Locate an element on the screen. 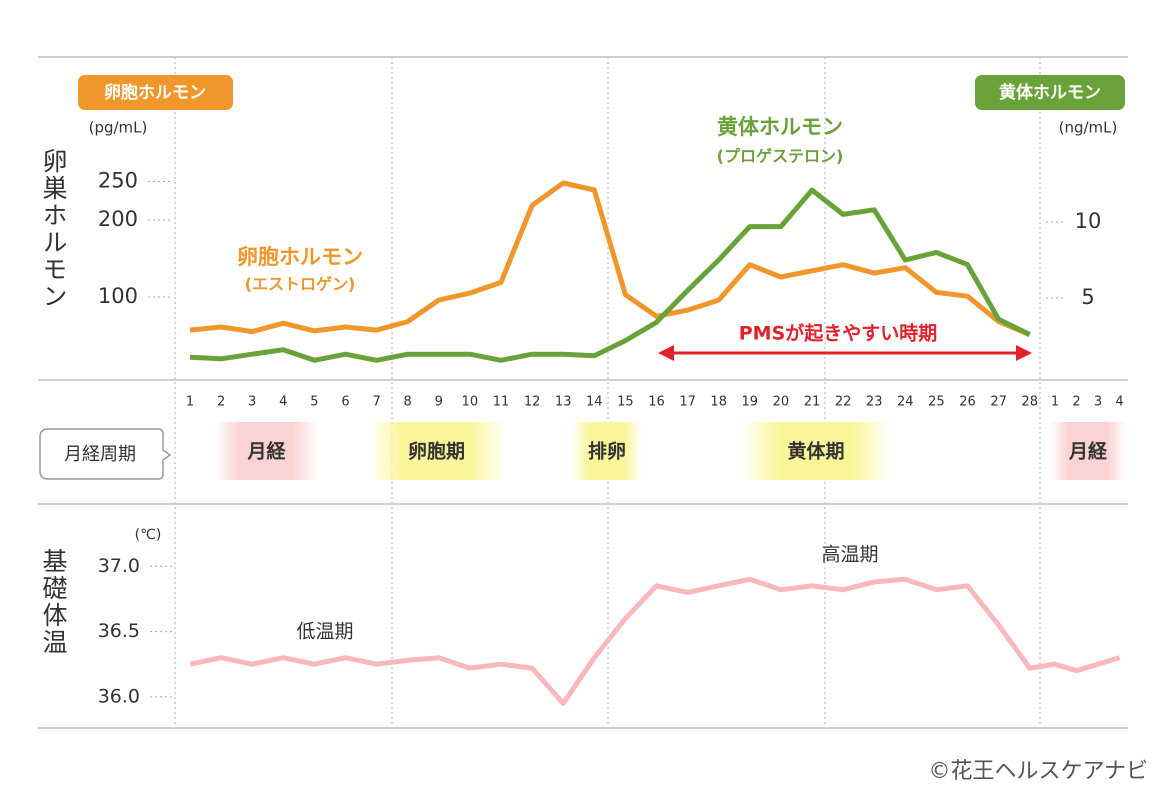 This screenshot has width=1163, height=800. x-tick-label: 19 is located at coordinates (750, 402).